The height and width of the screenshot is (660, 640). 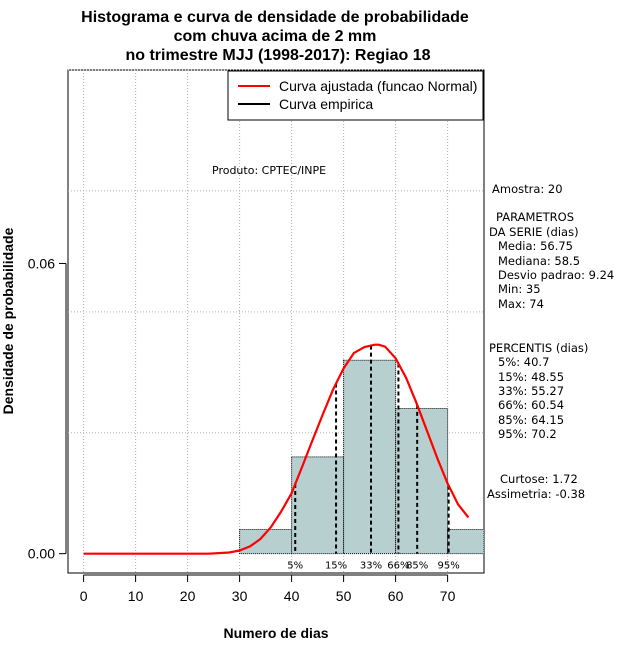 What do you see at coordinates (378, 86) in the screenshot?
I see `legend-label-fitted: Curva ajustada (funcao Normal)` at bounding box center [378, 86].